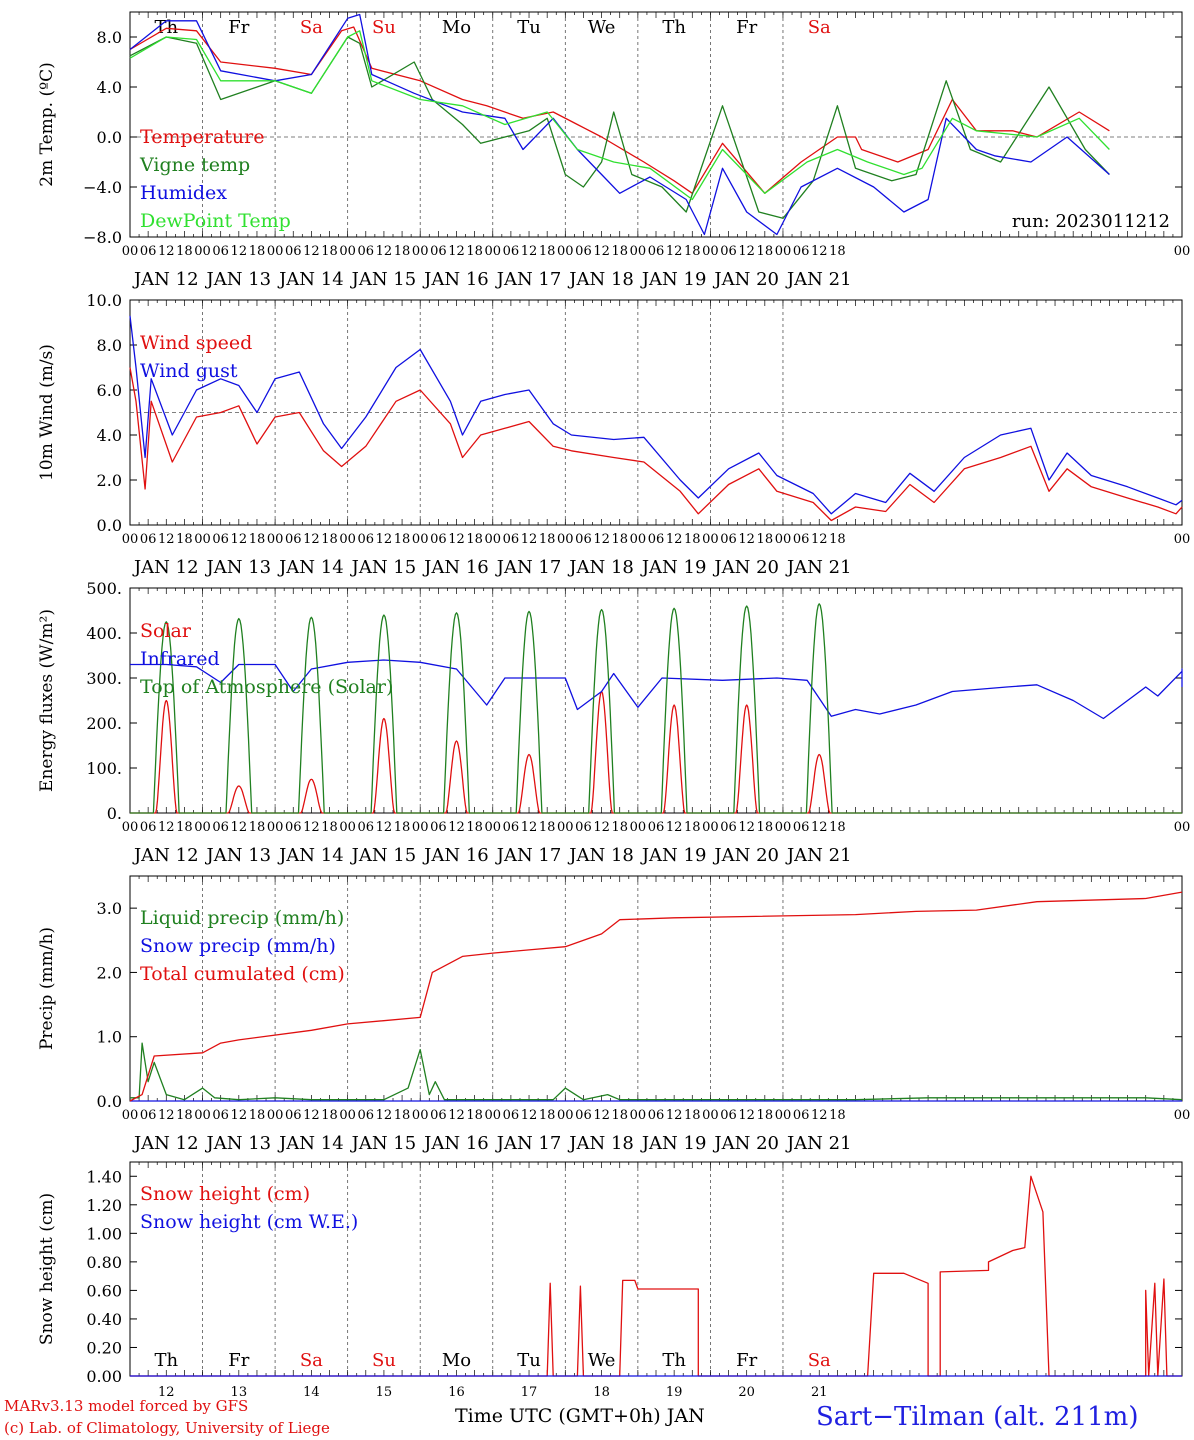  I want to click on y-tick-label: 500., so click(104, 588).